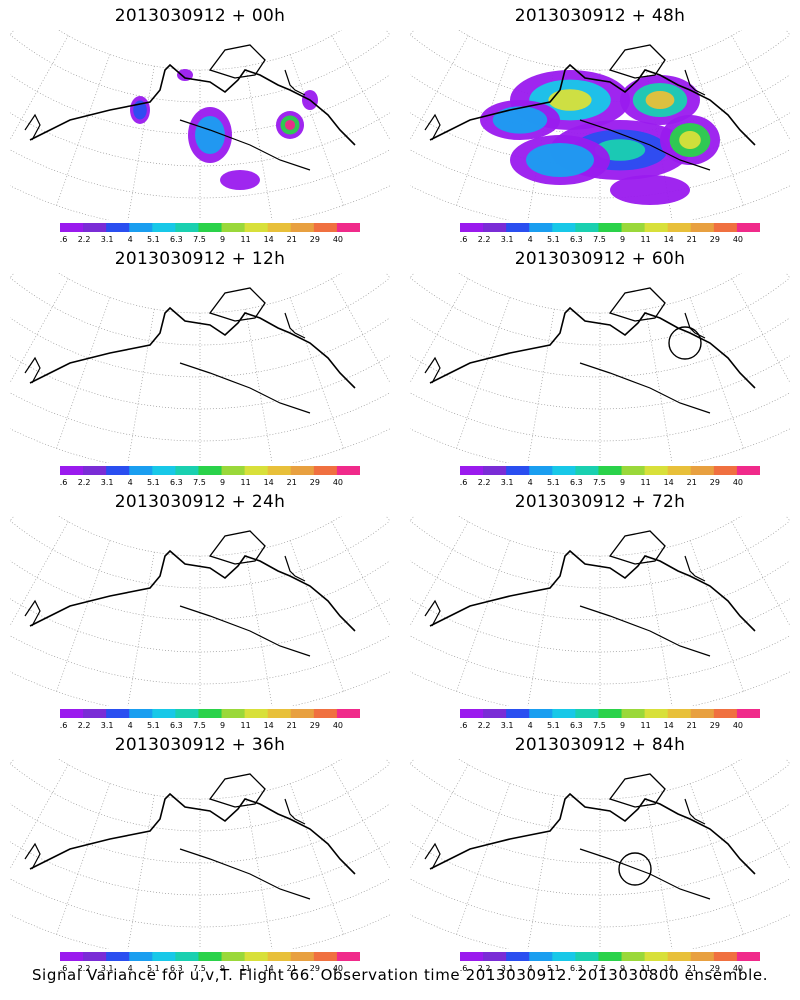 The width and height of the screenshot is (800, 1000). I want to click on colorbar-label: 9, so click(222, 725).